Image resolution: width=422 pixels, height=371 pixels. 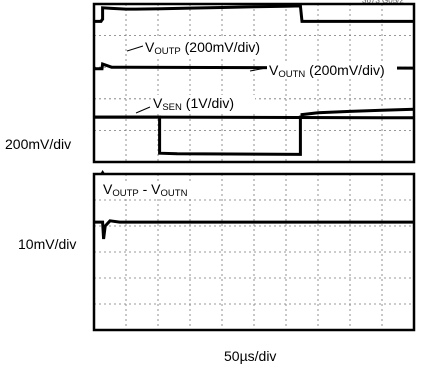 I want to click on voutp-callout-bg, so click(x=214, y=47).